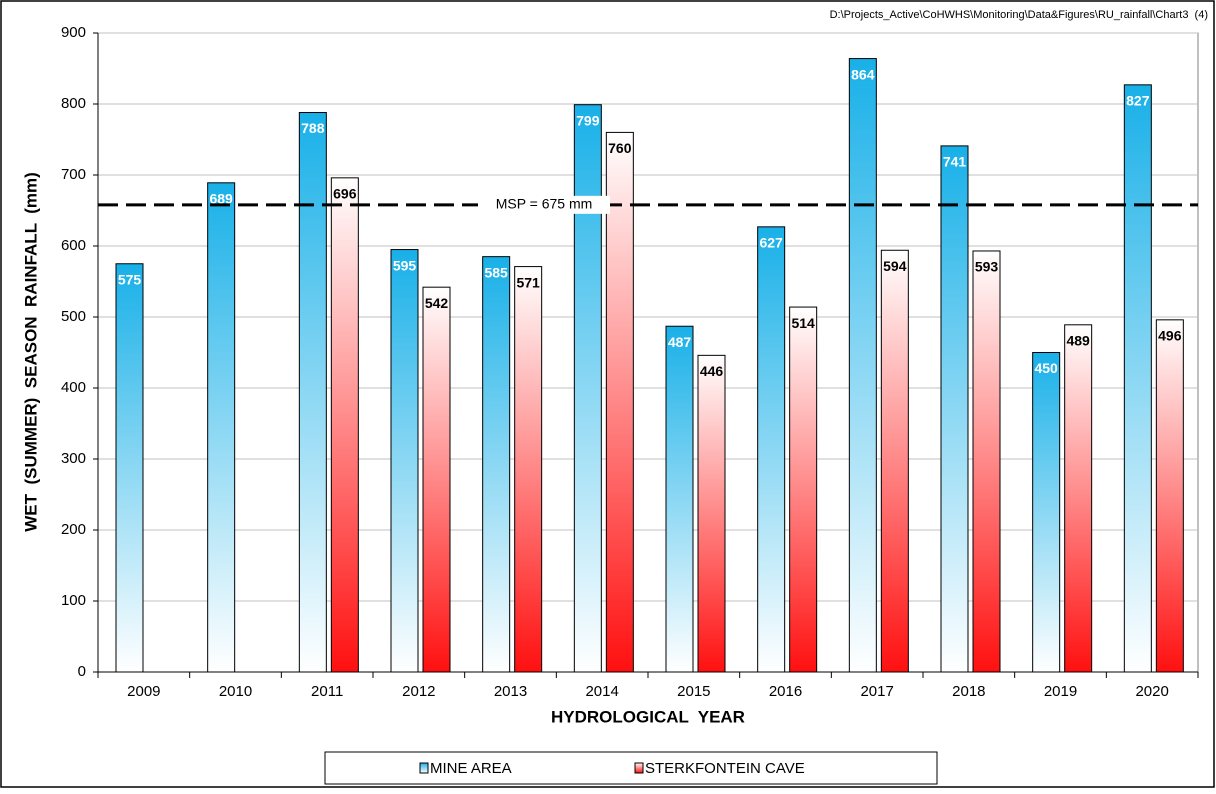  What do you see at coordinates (987, 267) in the screenshot?
I see `data-label: 593` at bounding box center [987, 267].